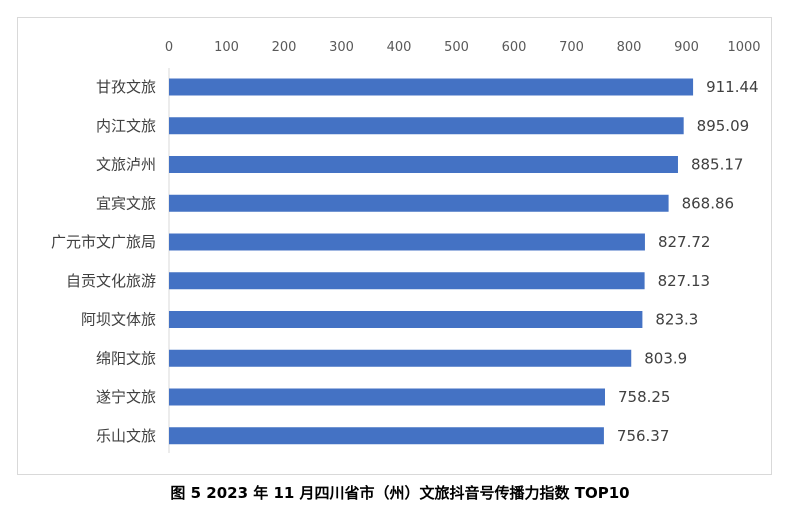  What do you see at coordinates (723, 126) in the screenshot?
I see `data-label: 895.09` at bounding box center [723, 126].